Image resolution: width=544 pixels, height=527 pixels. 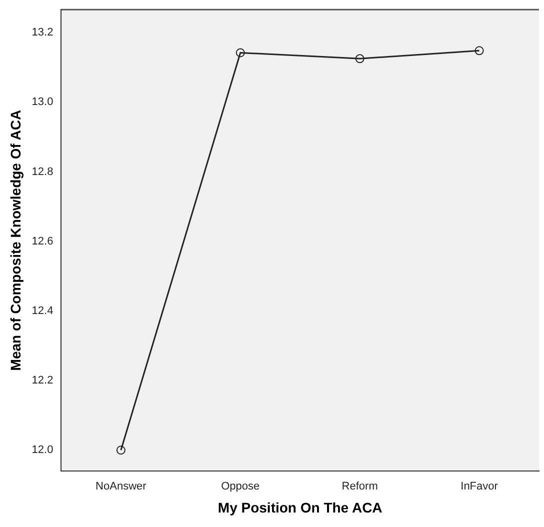 What do you see at coordinates (15, 240) in the screenshot?
I see `y-axis-title: Mean of Composite Knowledge Of ACA` at bounding box center [15, 240].